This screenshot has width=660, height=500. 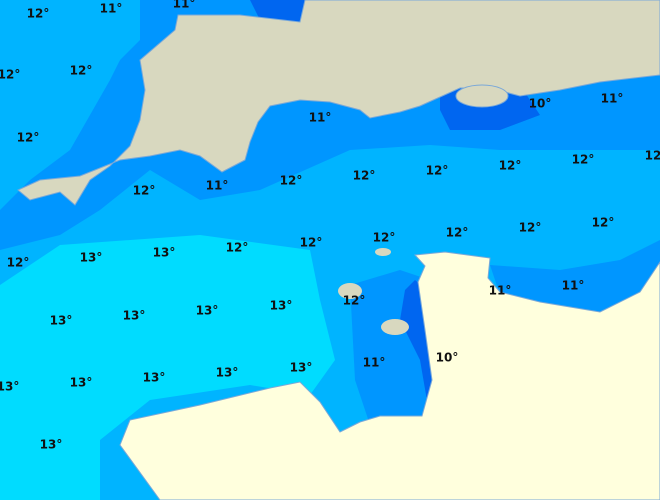 I want to click on land-wight, so click(x=482, y=96).